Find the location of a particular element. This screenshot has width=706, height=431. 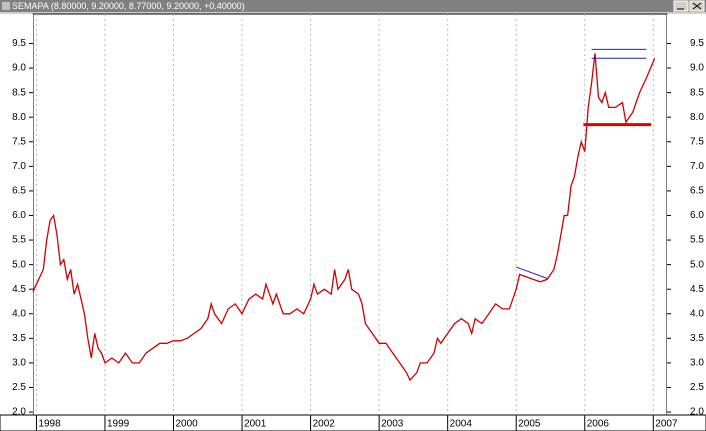

y-tick-label: 9.0 is located at coordinates (19, 68).